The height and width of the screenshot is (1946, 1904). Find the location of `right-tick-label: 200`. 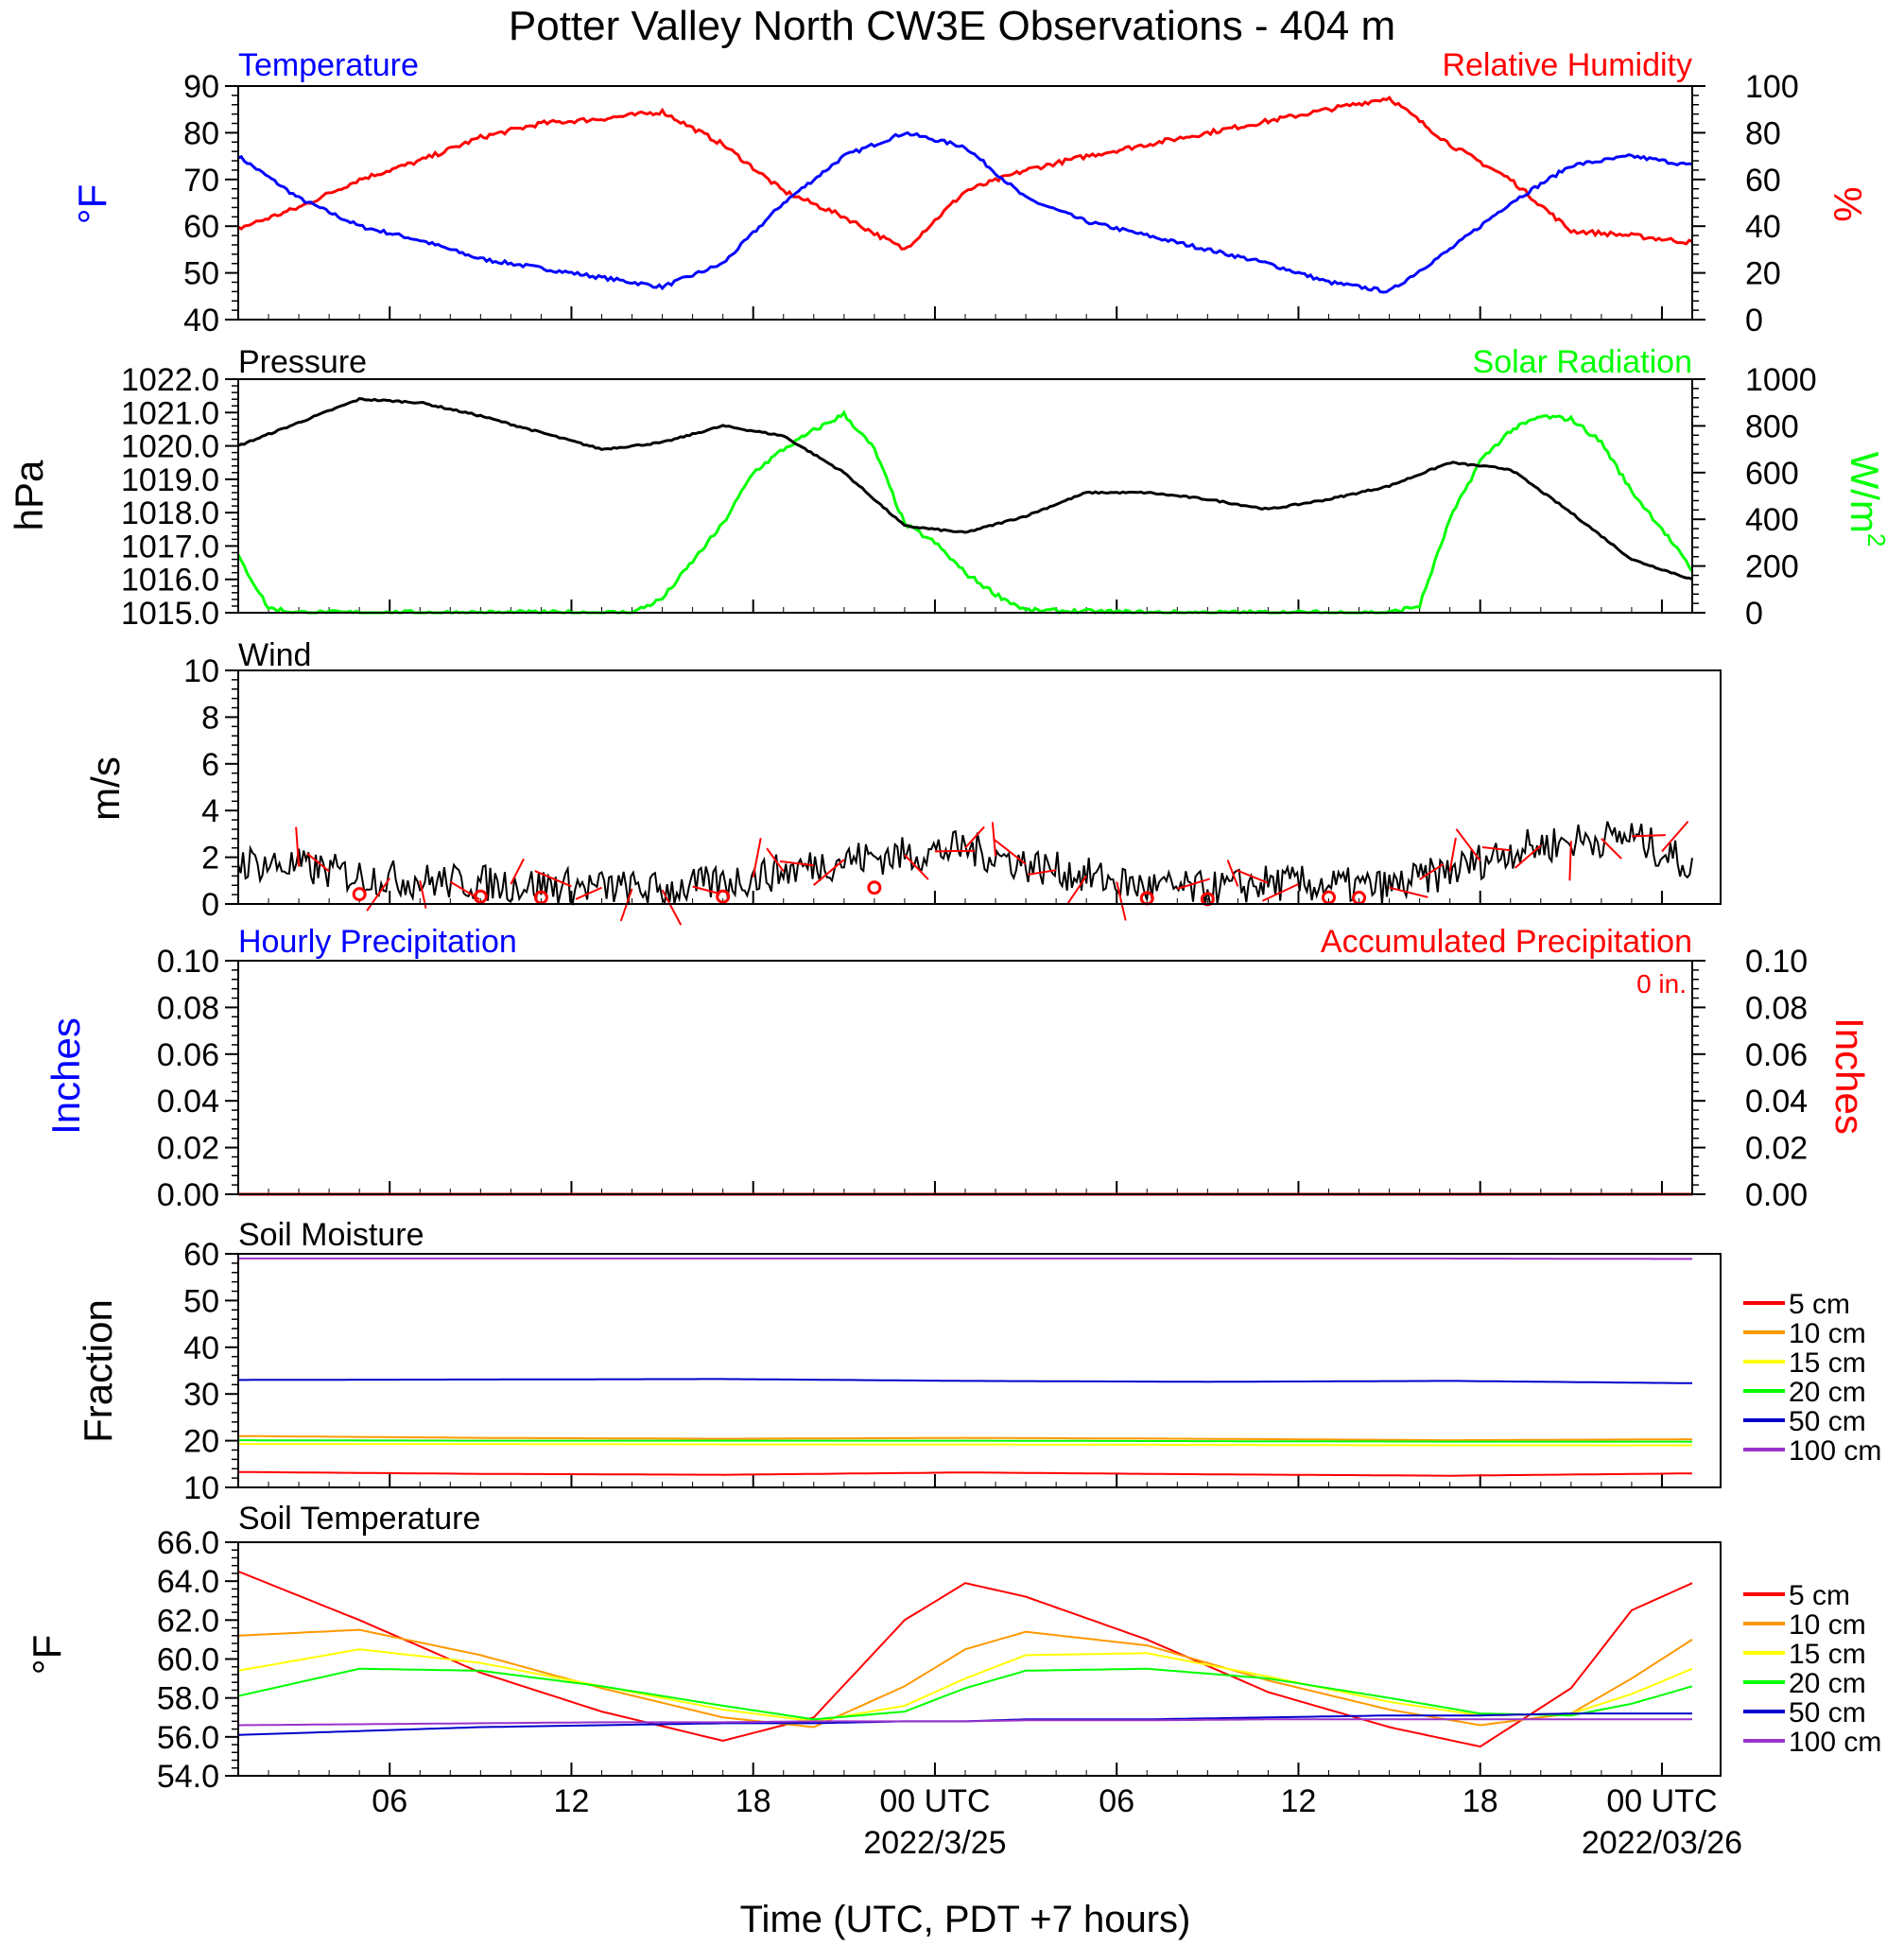

right-tick-label: 200 is located at coordinates (1772, 567).